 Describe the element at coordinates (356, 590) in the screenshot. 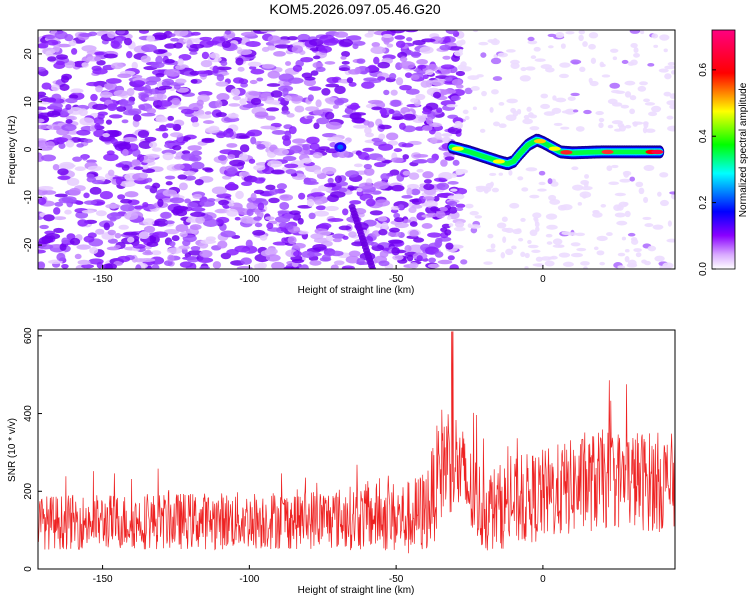

I see `bottom-x-axis-label: Height of straight line (km)` at that location.